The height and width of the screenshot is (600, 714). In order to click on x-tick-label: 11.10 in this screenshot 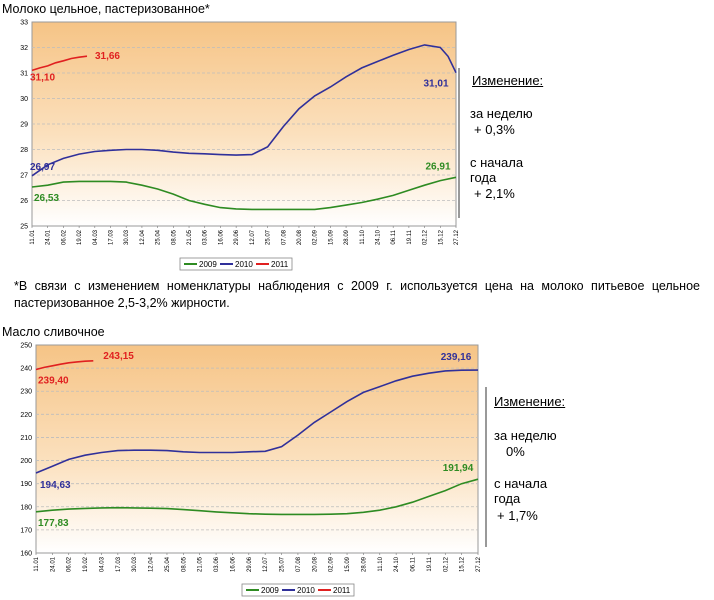, I will do `click(381, 563)`.